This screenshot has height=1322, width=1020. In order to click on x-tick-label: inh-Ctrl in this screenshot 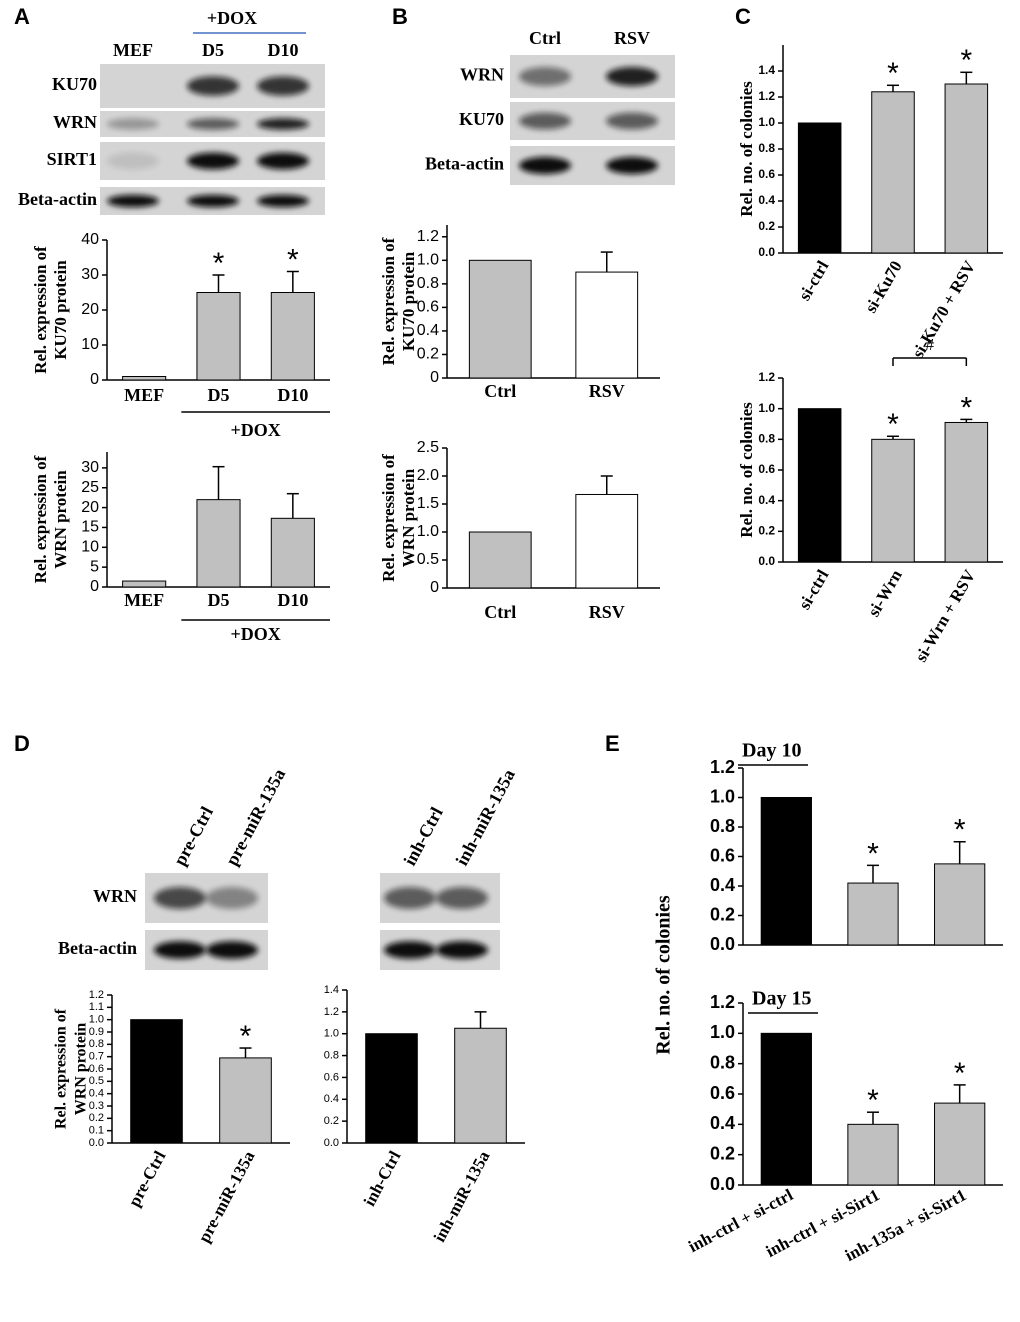, I will do `click(382, 1179)`.